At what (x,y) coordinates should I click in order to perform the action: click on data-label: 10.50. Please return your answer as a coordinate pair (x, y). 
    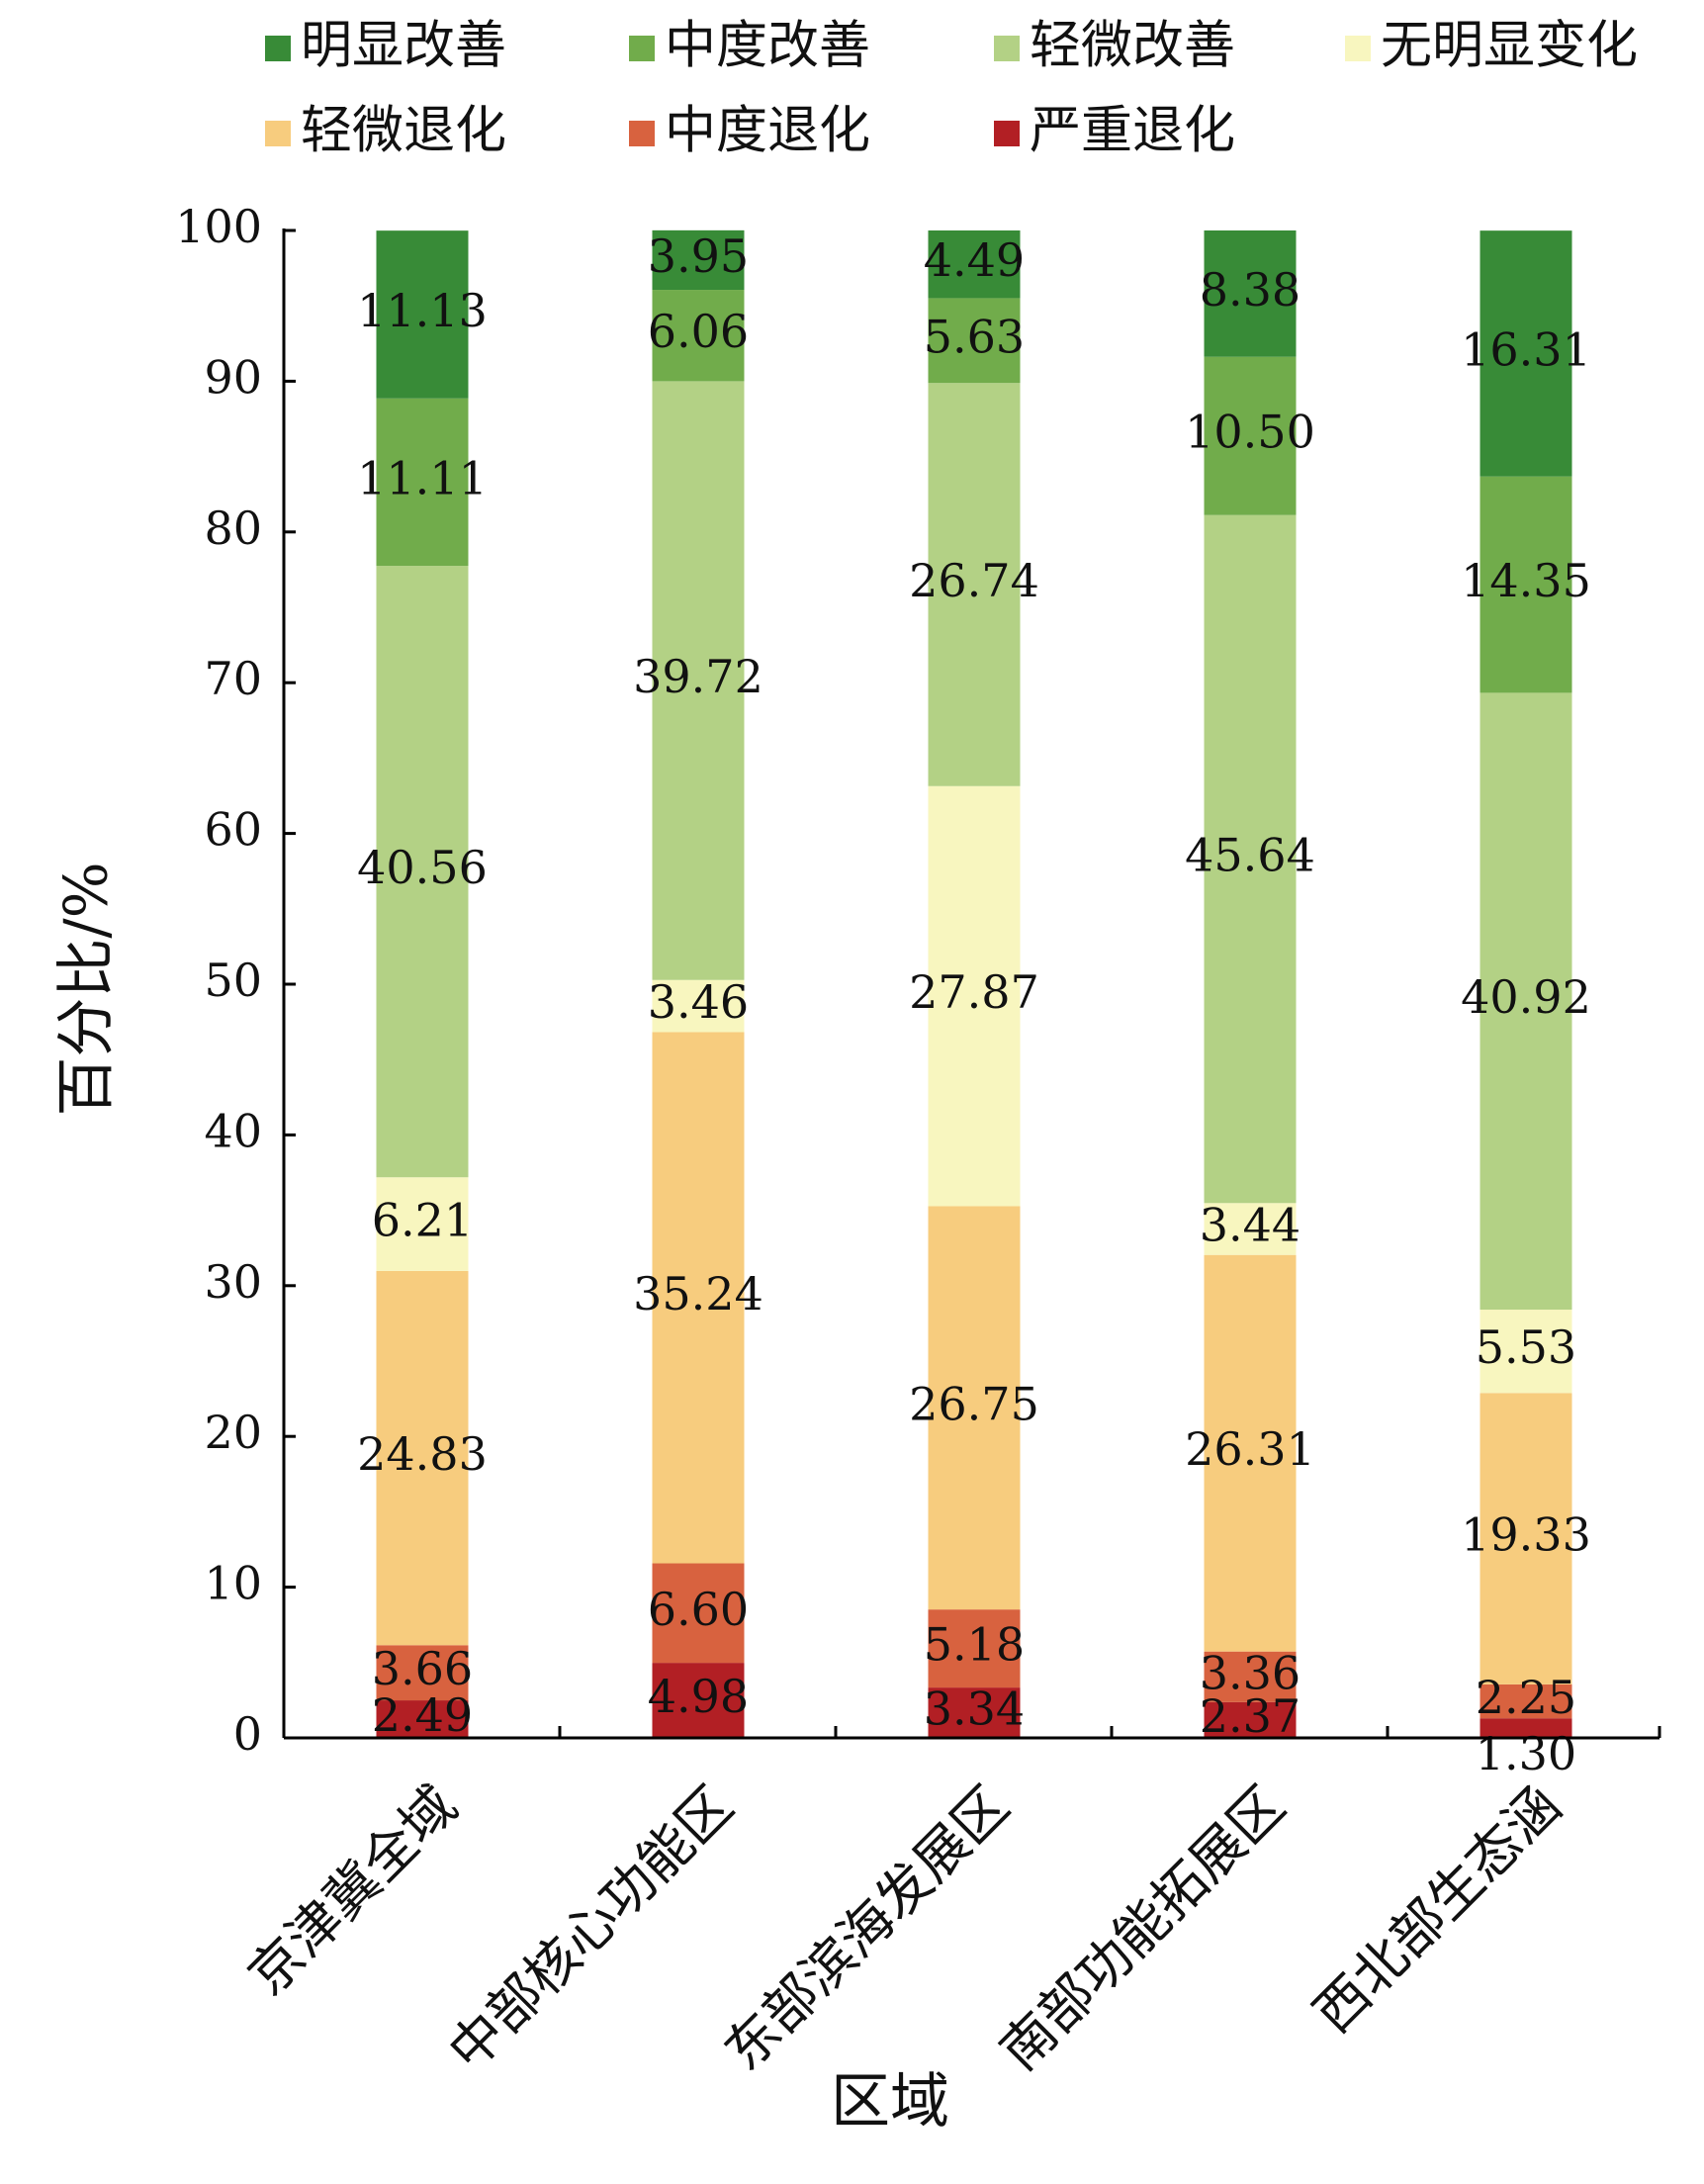
    Looking at the image, I should click on (1250, 432).